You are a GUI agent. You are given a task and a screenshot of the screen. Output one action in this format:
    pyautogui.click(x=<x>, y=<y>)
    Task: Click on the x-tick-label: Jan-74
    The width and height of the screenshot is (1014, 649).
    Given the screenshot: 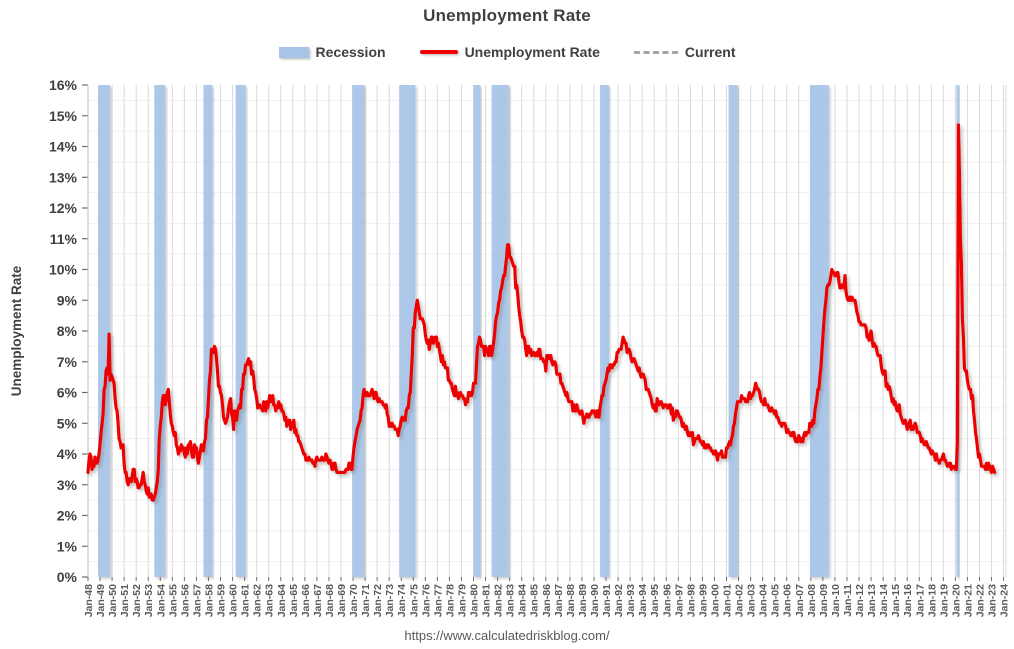 What is the action you would take?
    pyautogui.click(x=402, y=600)
    